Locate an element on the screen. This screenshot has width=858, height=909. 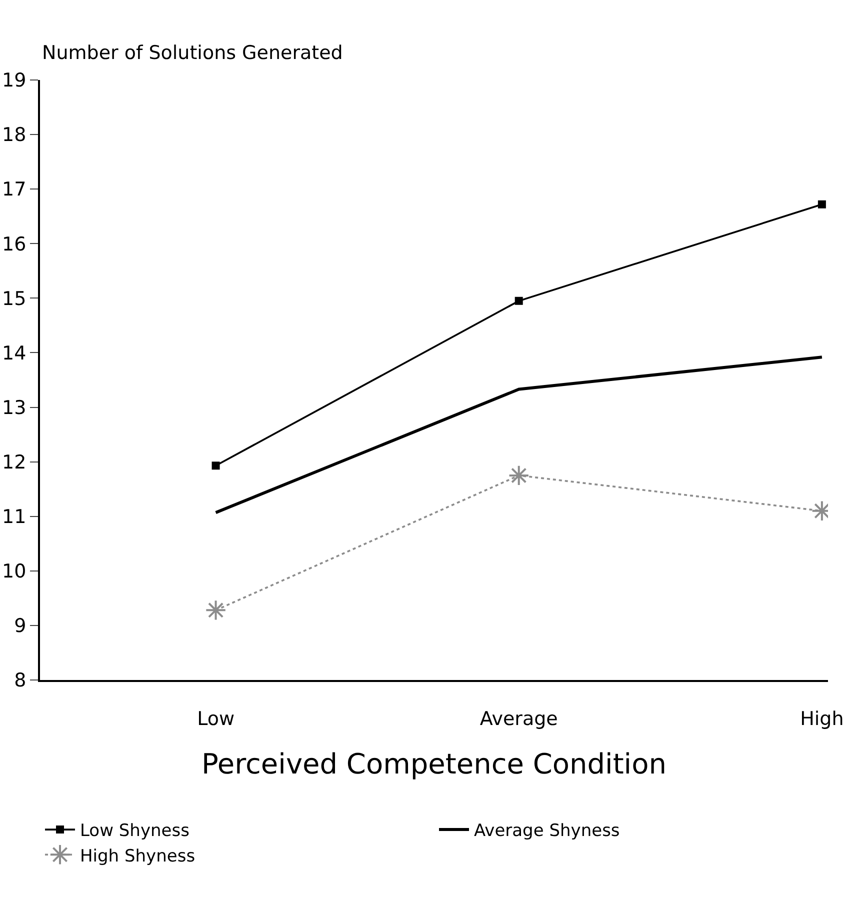
x-tick-label: Average is located at coordinates (519, 719).